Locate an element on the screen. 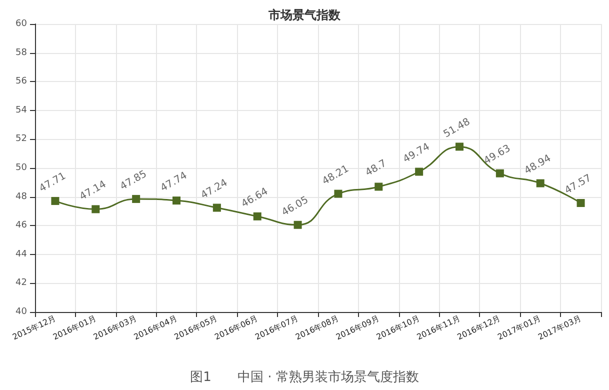  y-tick-label: 60 is located at coordinates (22, 24).